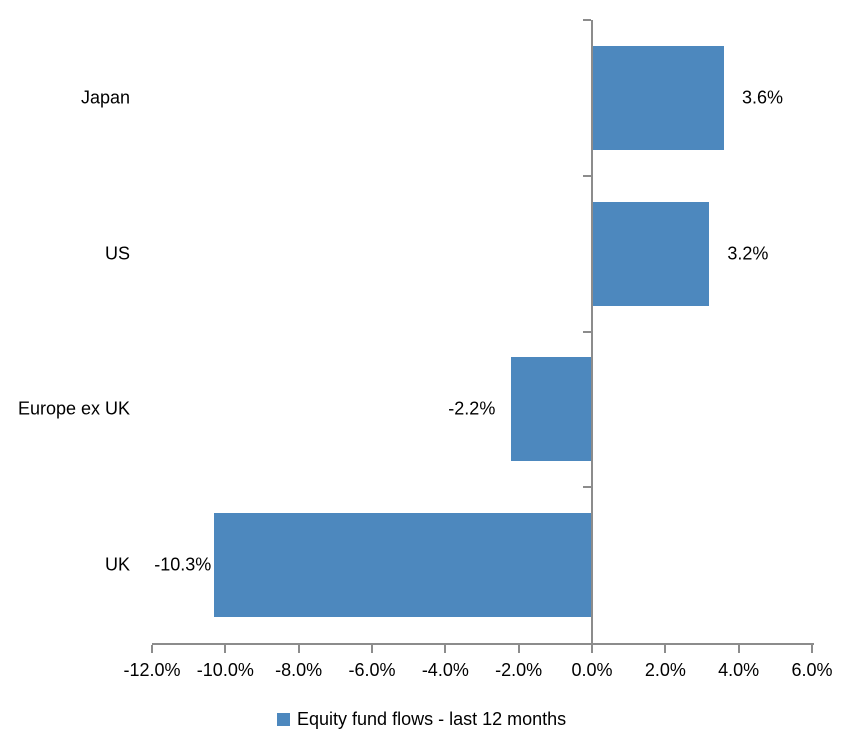 The width and height of the screenshot is (852, 747). Describe the element at coordinates (812, 670) in the screenshot. I see `x-axis-tick-label: 6.0%` at that location.